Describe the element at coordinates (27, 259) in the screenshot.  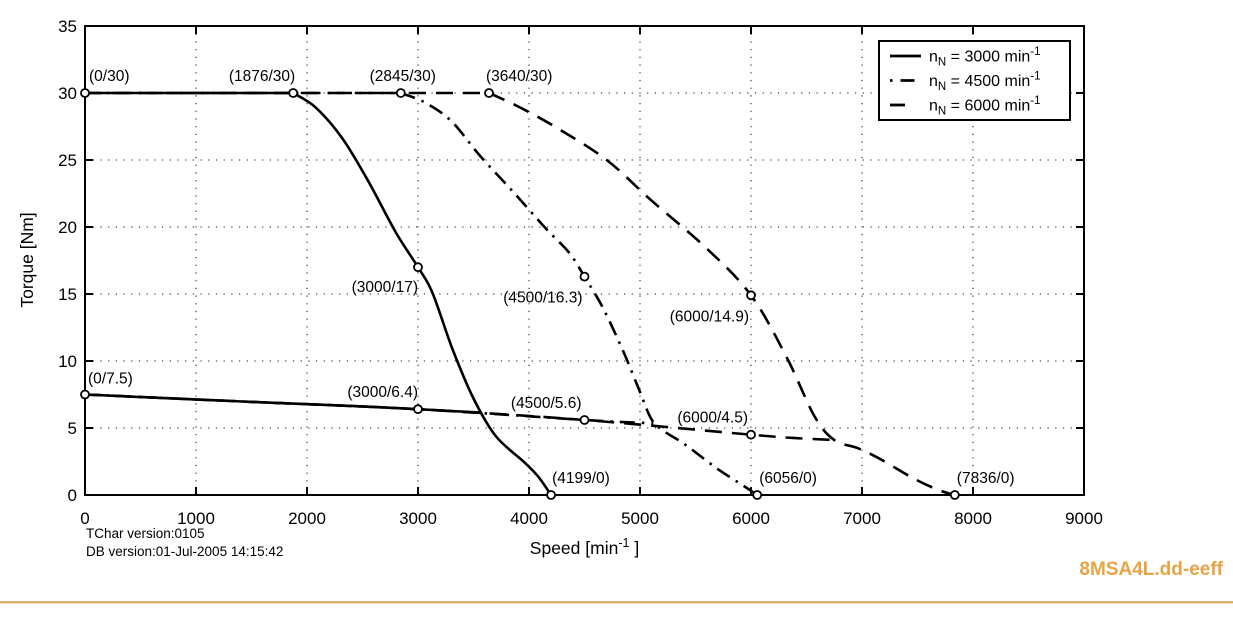
I see `y-axis-label: Torque [Nm]` at that location.